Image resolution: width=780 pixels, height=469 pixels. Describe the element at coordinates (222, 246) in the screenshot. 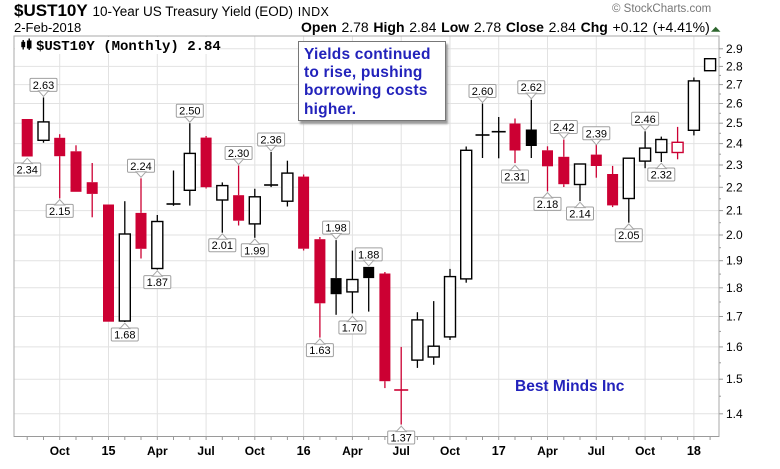

I see `svg-text: 2.01` at that location.